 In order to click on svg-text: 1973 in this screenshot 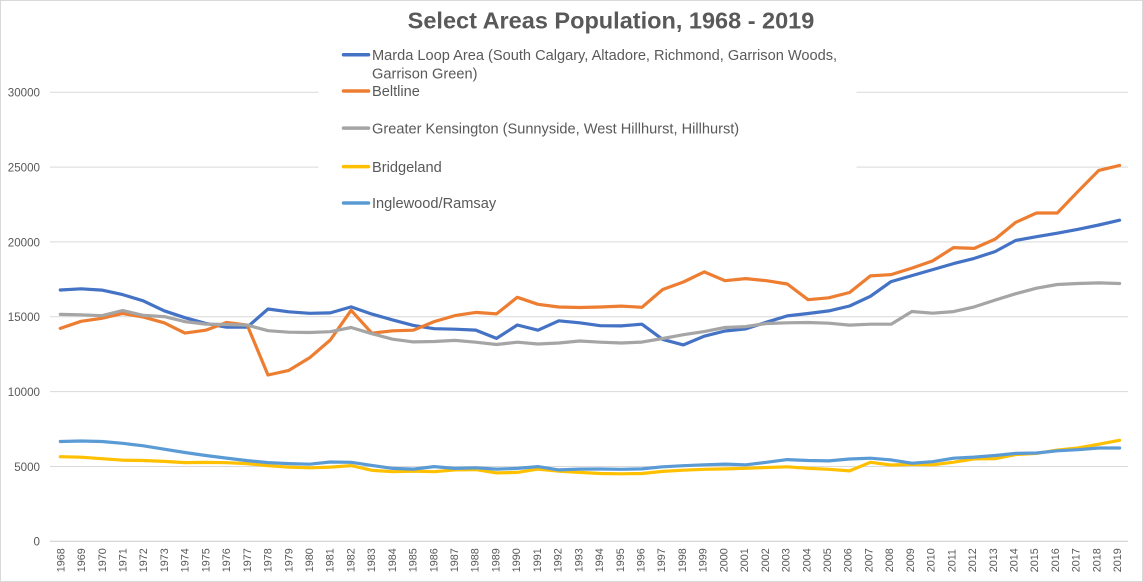, I will do `click(165, 560)`.